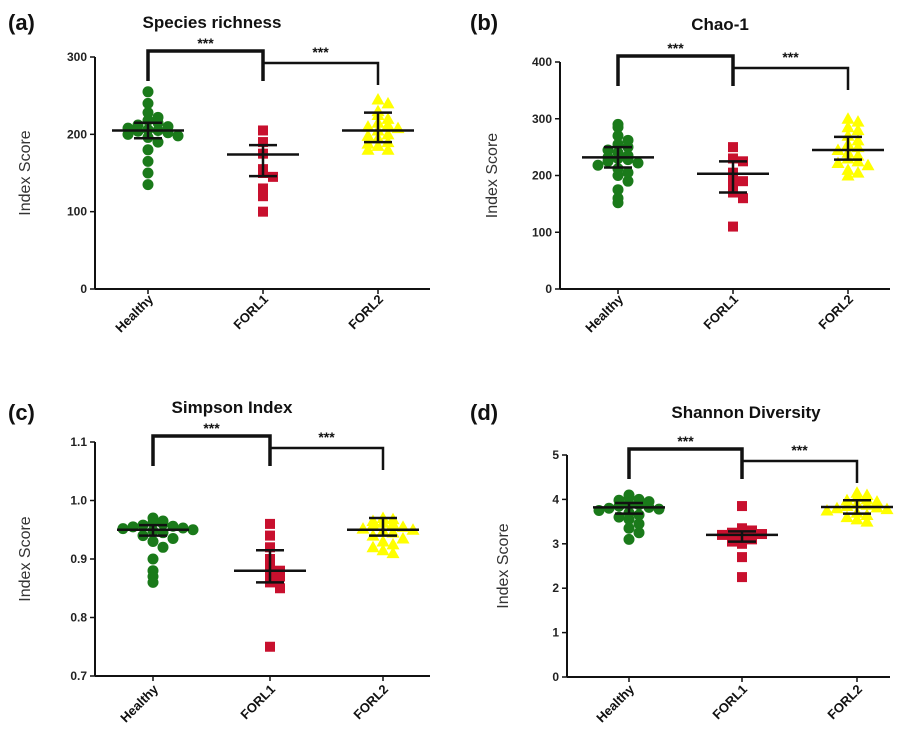 The height and width of the screenshot is (743, 903). I want to click on y-tick-label: 3, so click(555, 544).